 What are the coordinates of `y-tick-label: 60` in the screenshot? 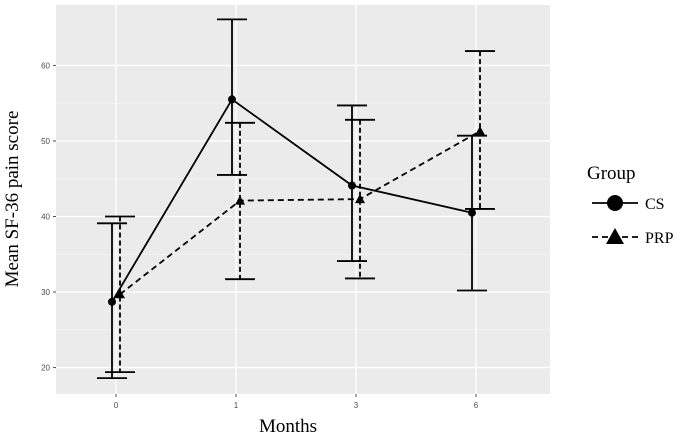 It's located at (45, 65).